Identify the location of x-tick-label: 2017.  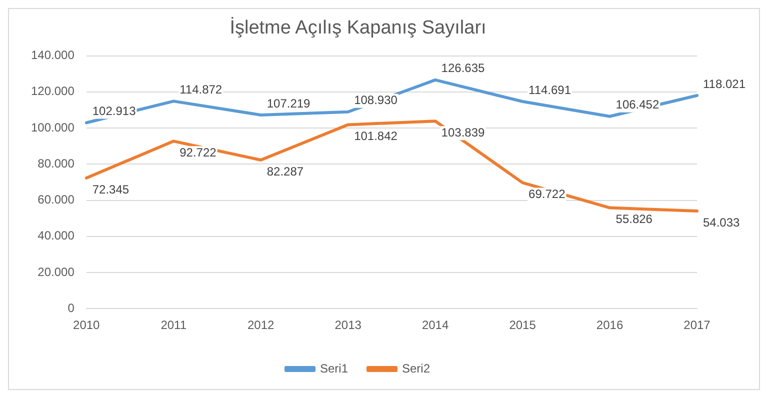
(697, 325).